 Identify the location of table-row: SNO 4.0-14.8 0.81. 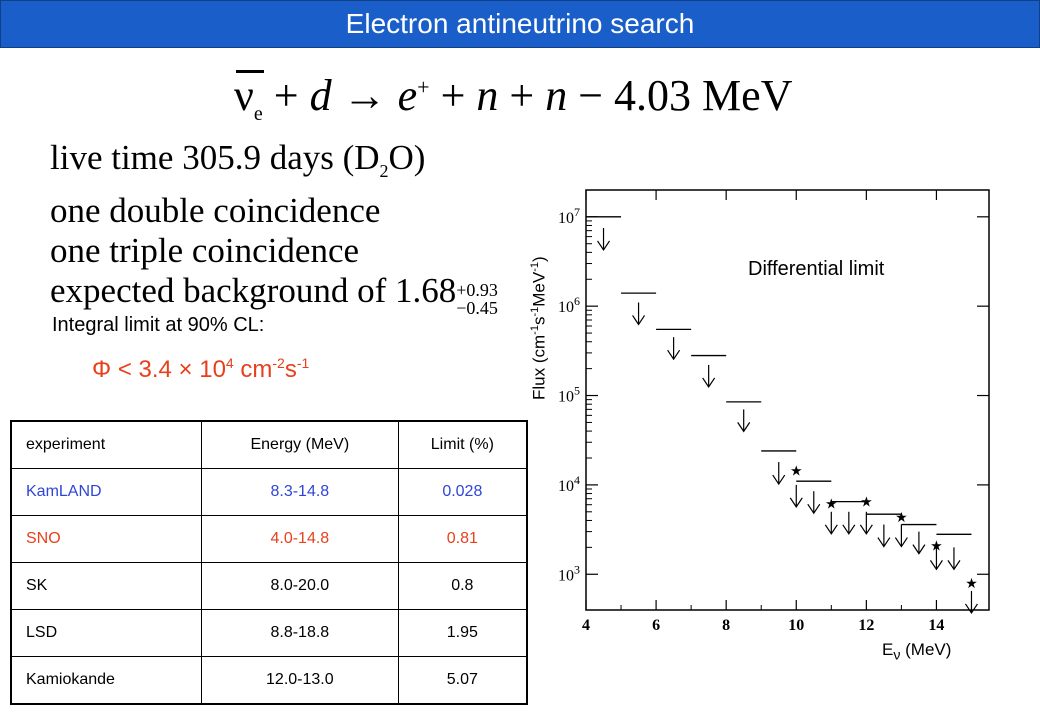
(269, 539).